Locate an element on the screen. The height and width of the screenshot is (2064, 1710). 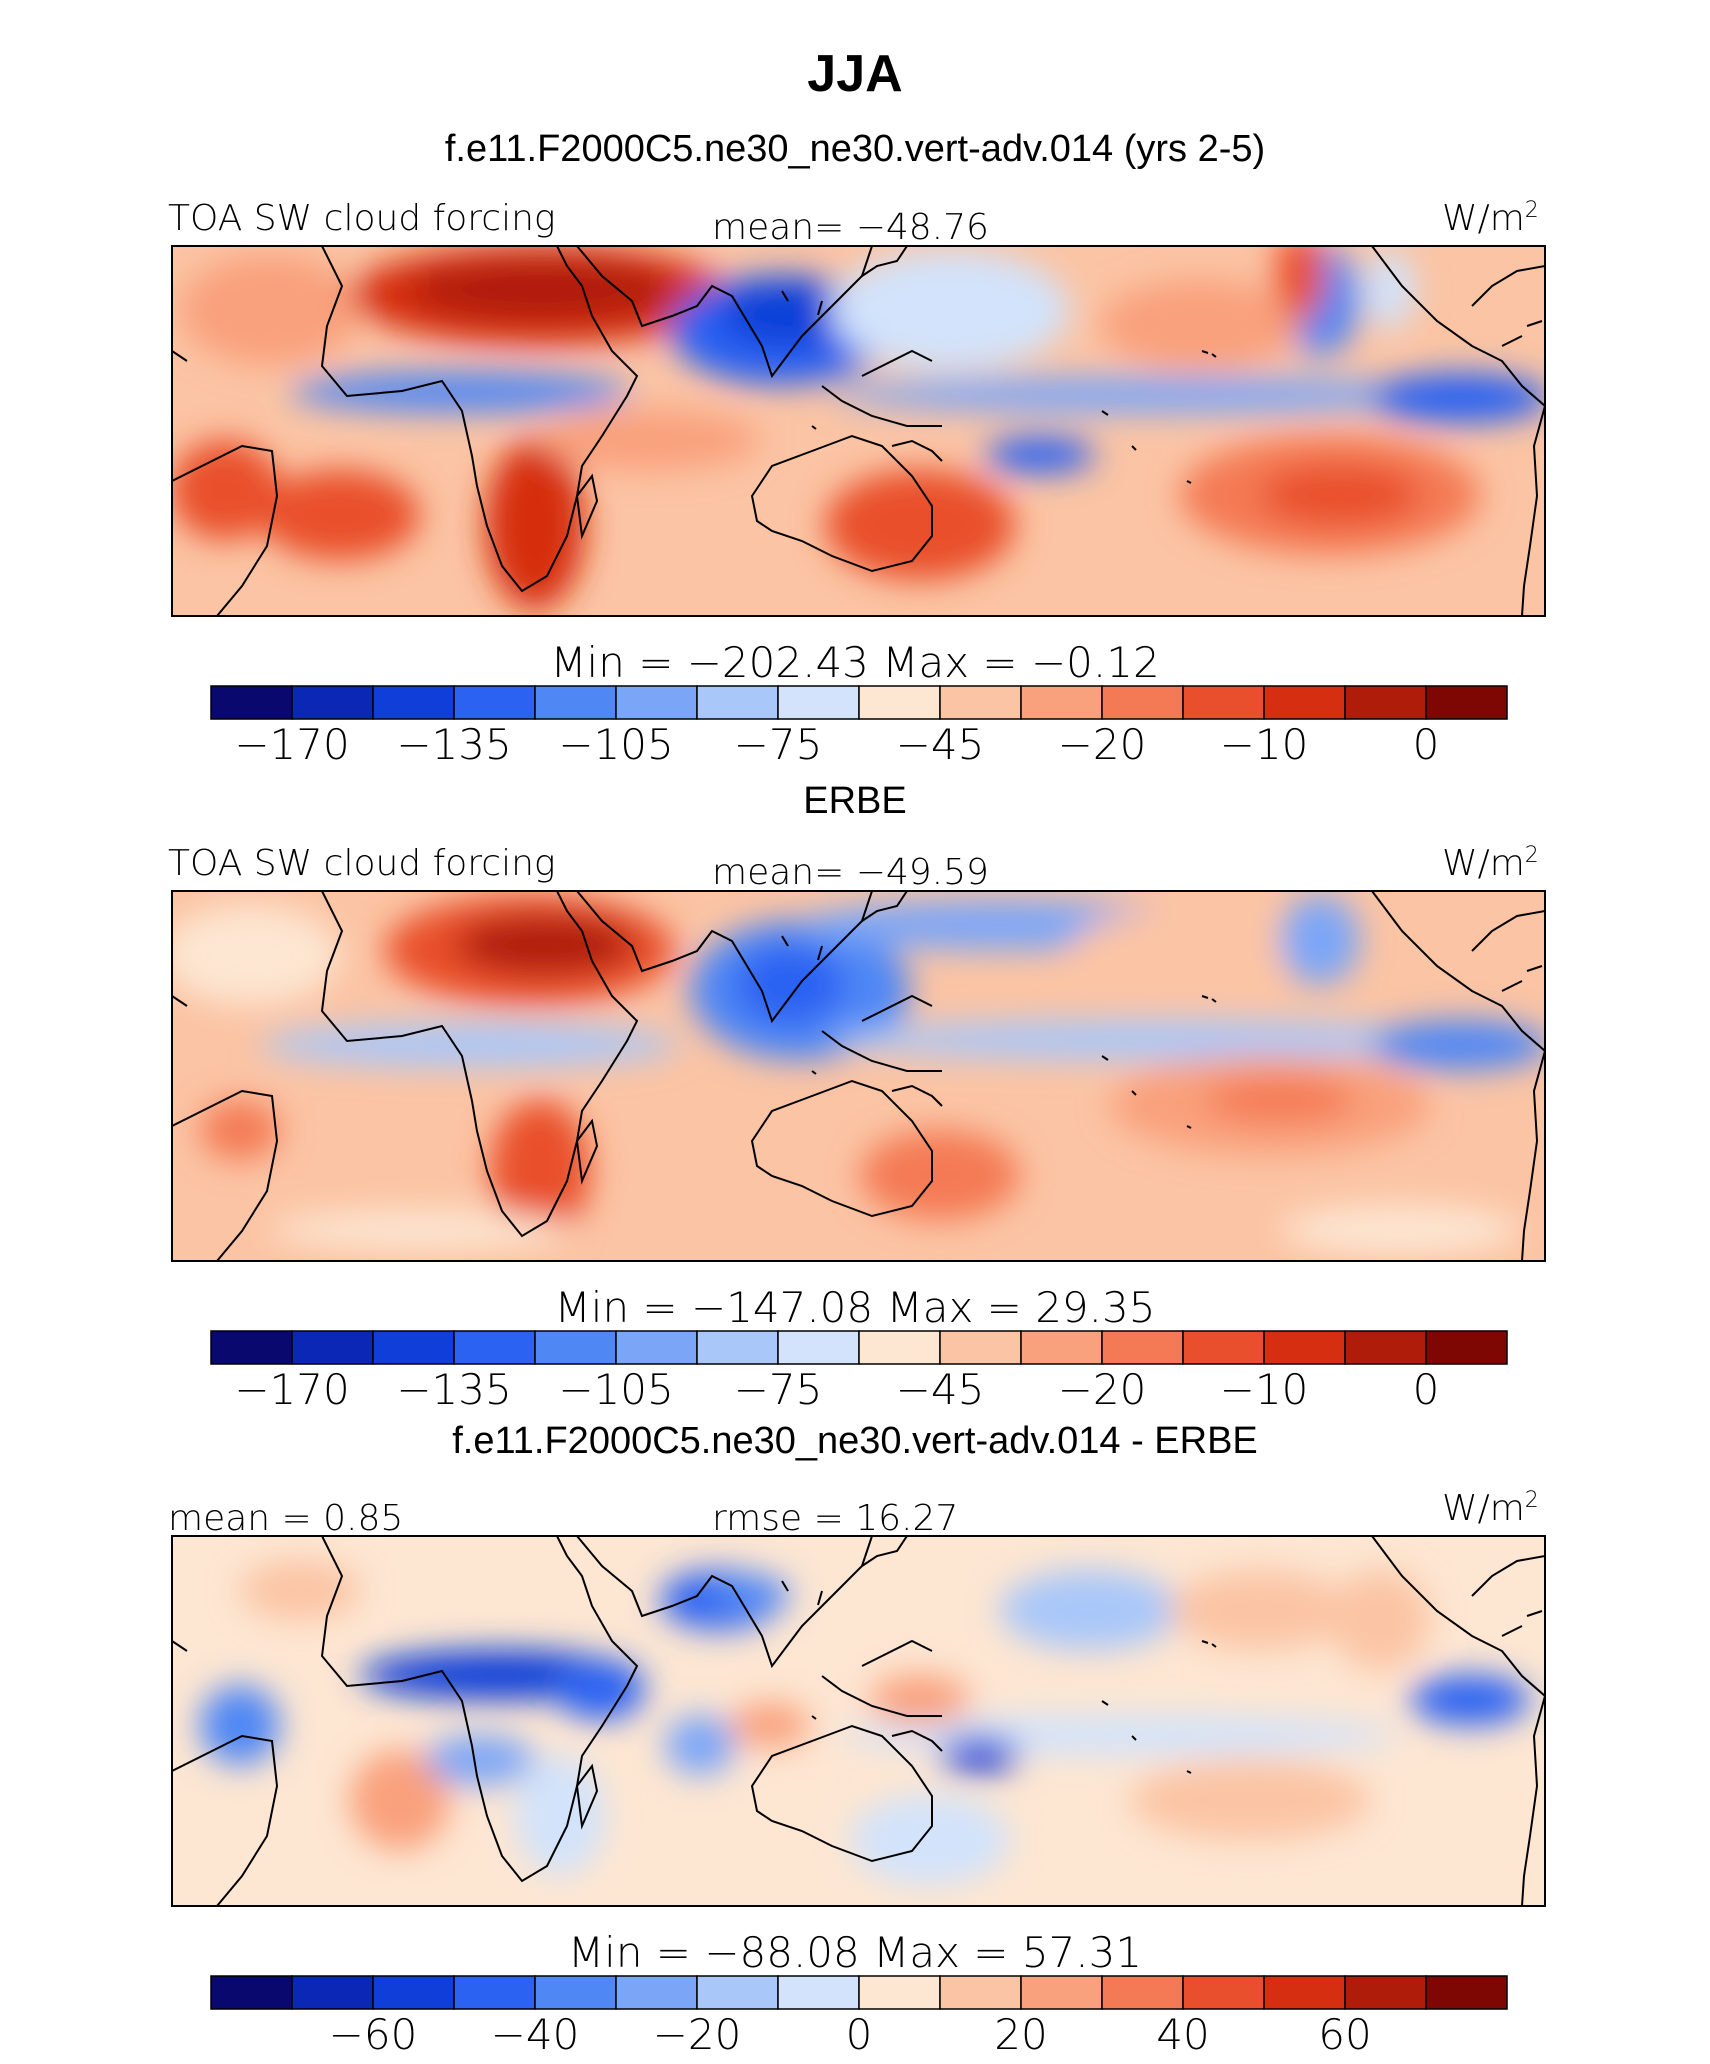
panel-3-frame is located at coordinates (858, 1721).